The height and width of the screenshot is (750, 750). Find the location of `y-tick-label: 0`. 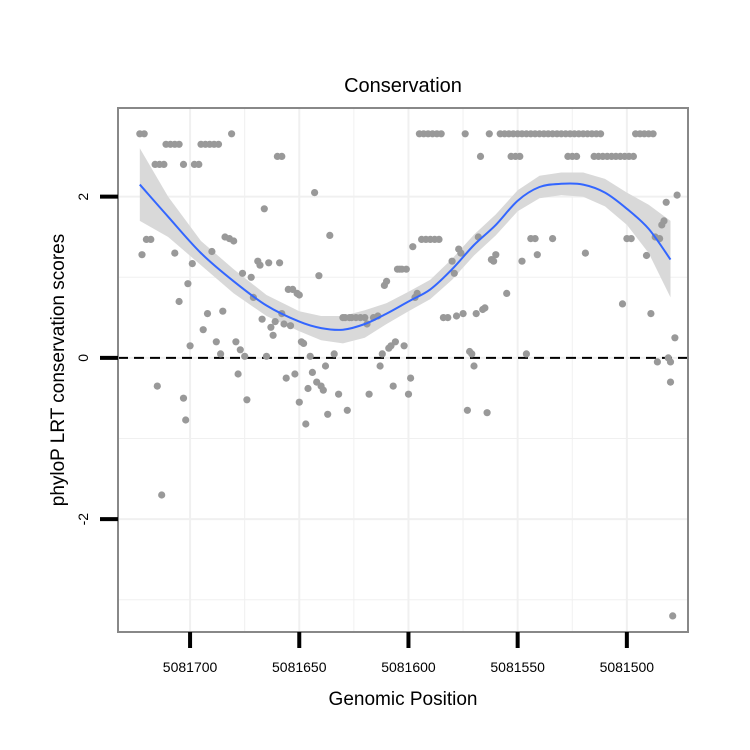

y-tick-label: 0 is located at coordinates (83, 358).